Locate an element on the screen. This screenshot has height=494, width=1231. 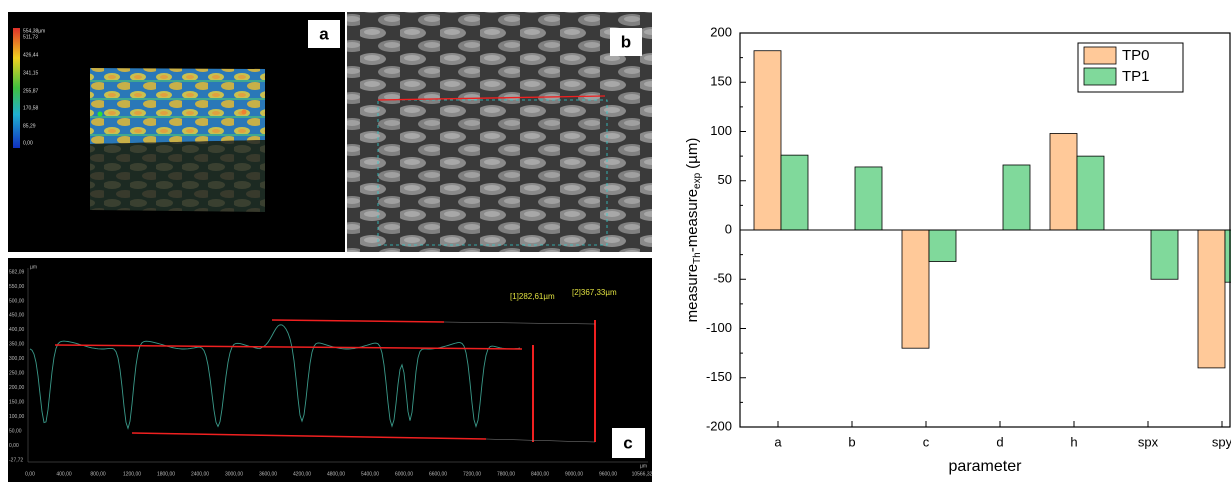
x-tick-label: 9000,00 is located at coordinates (574, 474).